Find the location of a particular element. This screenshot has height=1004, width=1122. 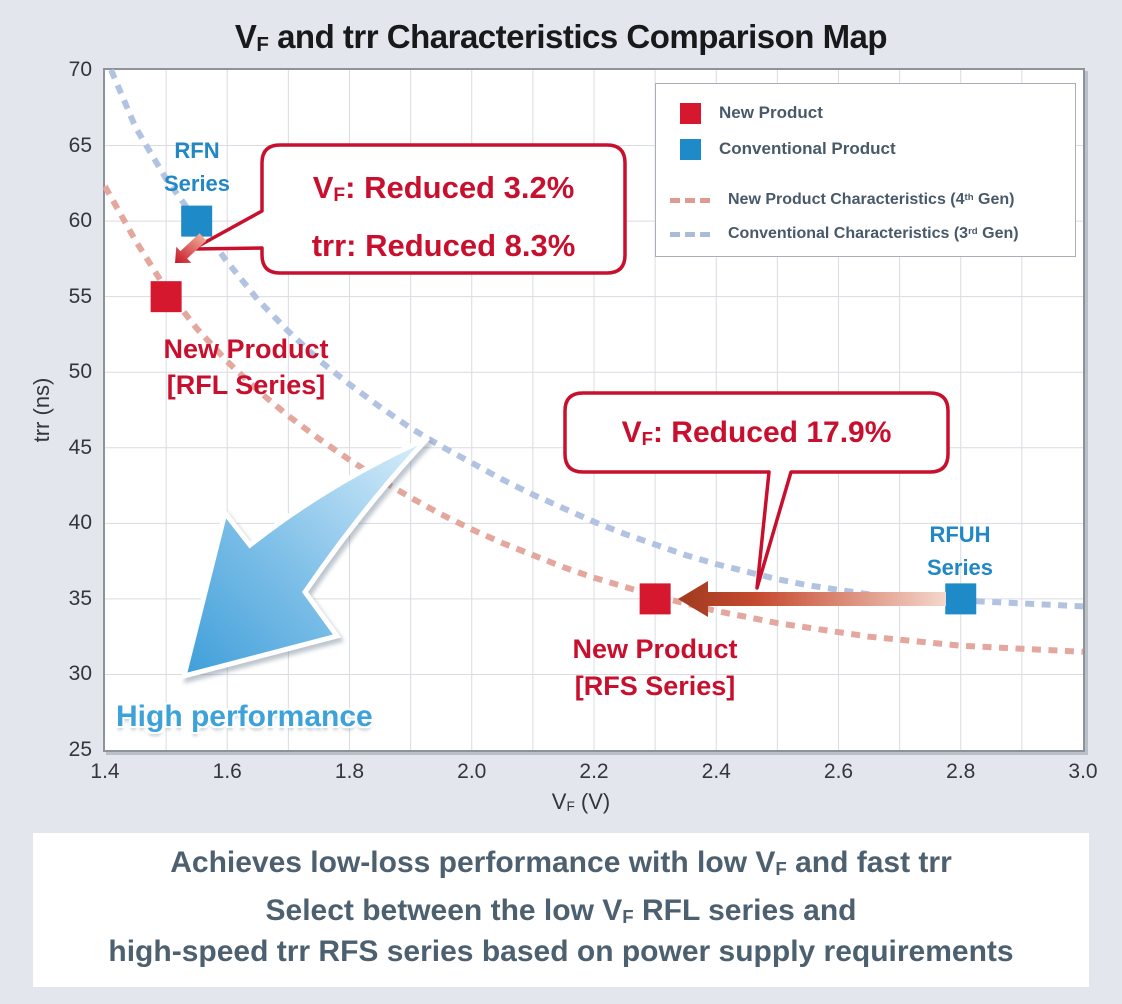

label-rfuh-line2: Series is located at coordinates (960, 567).